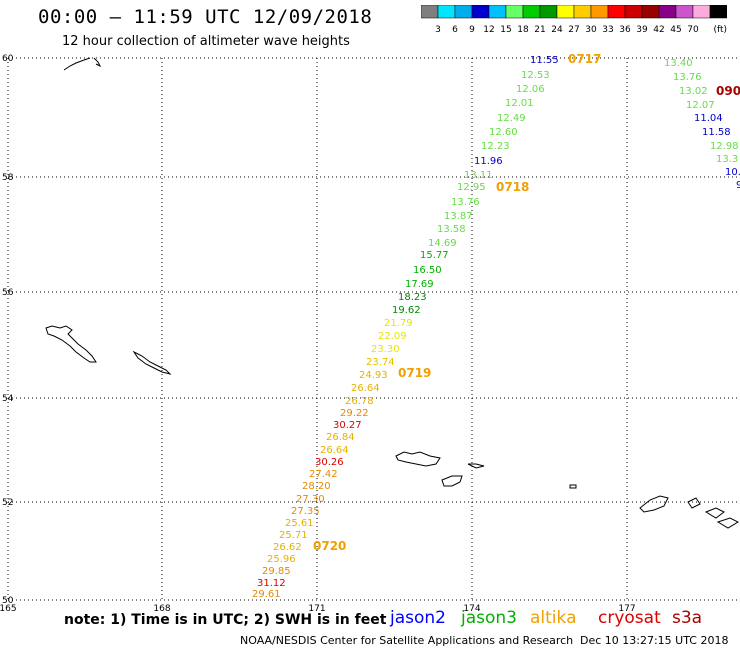 This screenshot has height=650, width=740. I want to click on wave-height-value: 27.30, so click(310, 499).